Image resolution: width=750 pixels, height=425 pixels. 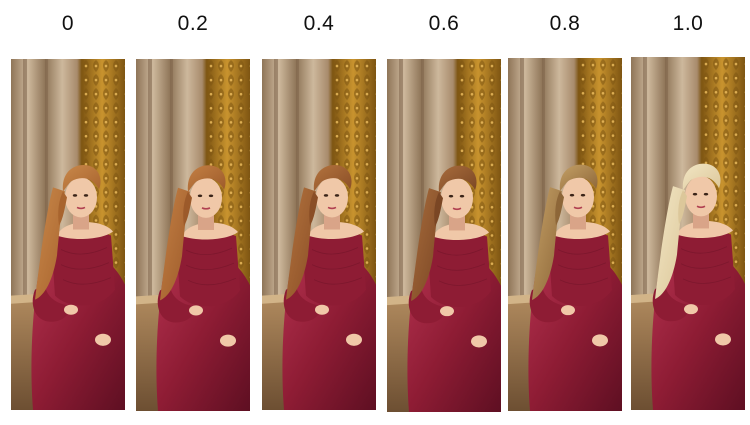 I want to click on panel-label: 0.4, so click(x=319, y=23).